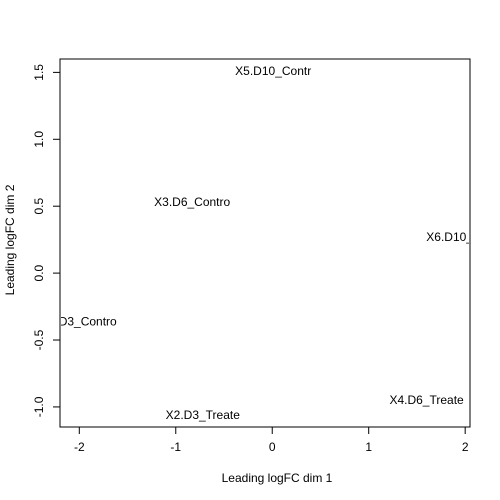  What do you see at coordinates (175, 447) in the screenshot?
I see `x-tick-label: -1` at bounding box center [175, 447].